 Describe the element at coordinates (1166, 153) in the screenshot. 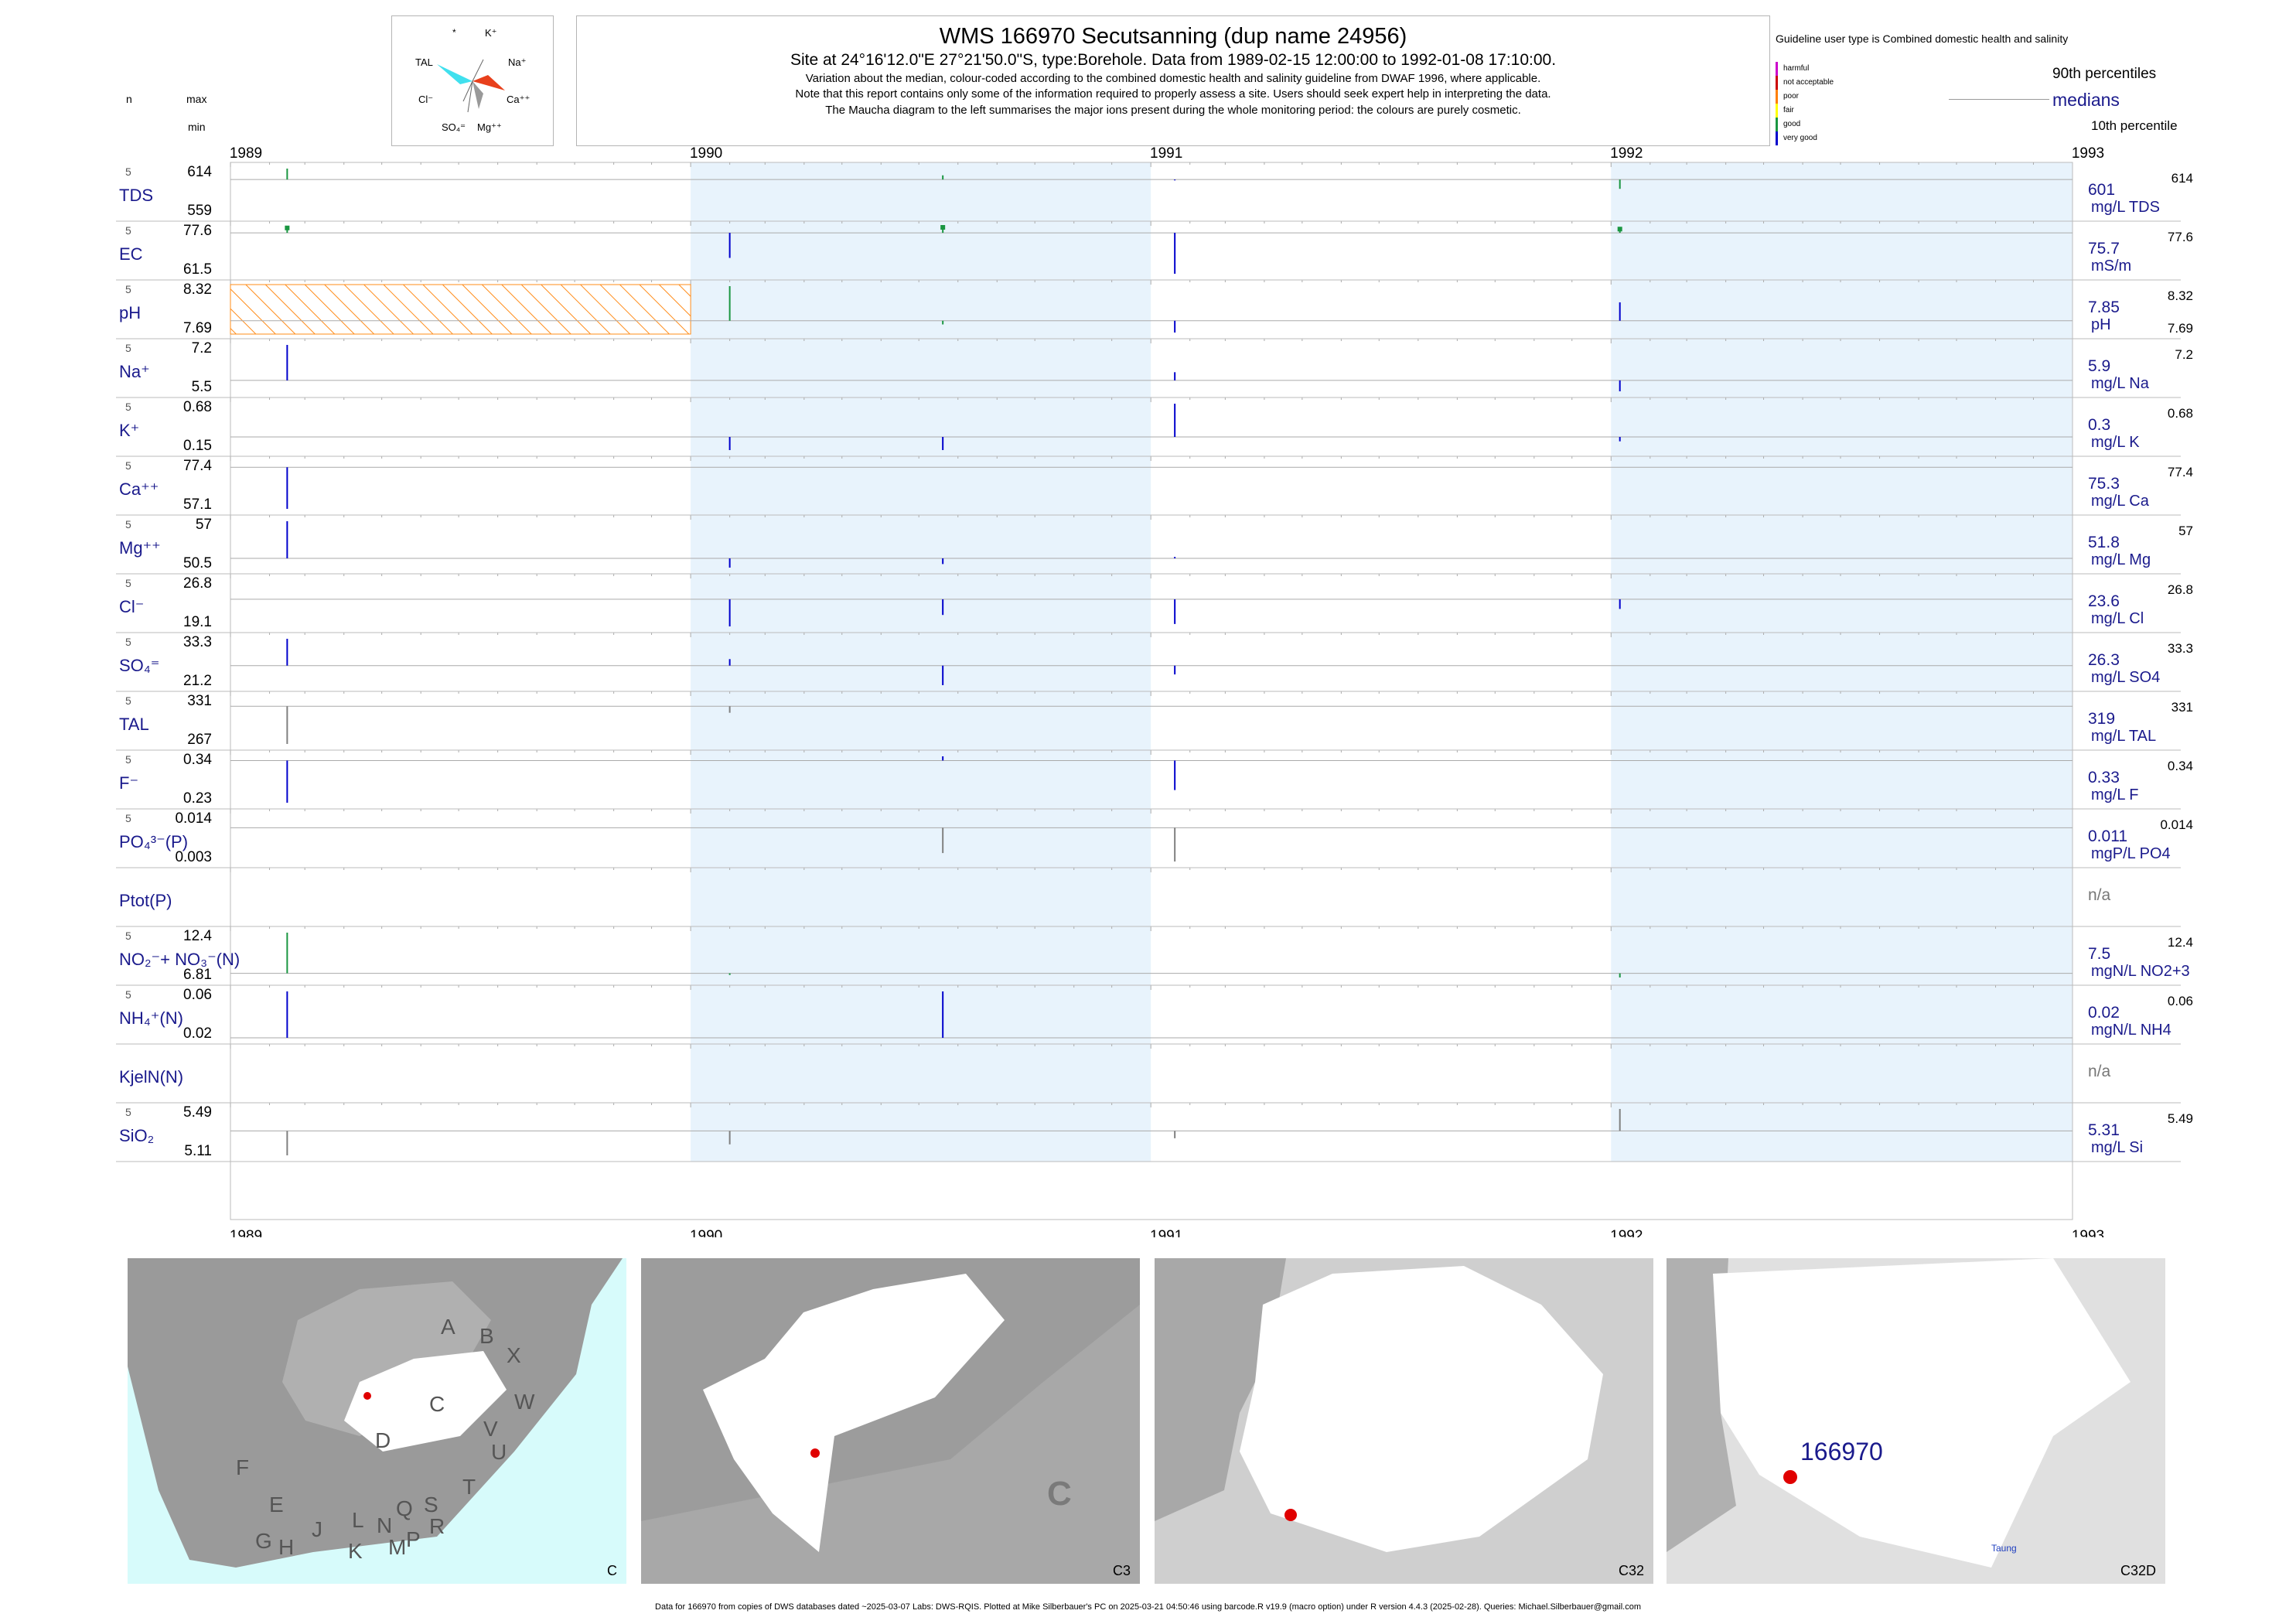

I see `year-label-top-1991: 1991` at that location.